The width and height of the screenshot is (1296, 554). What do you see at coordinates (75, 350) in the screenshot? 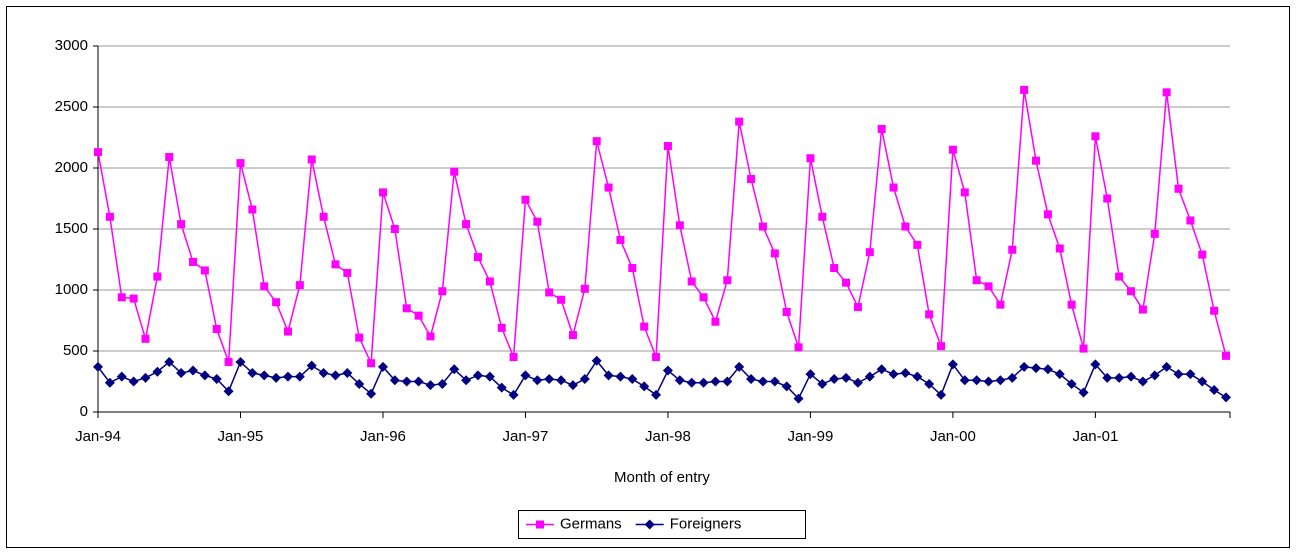
I see `y-tick-label: 500` at bounding box center [75, 350].